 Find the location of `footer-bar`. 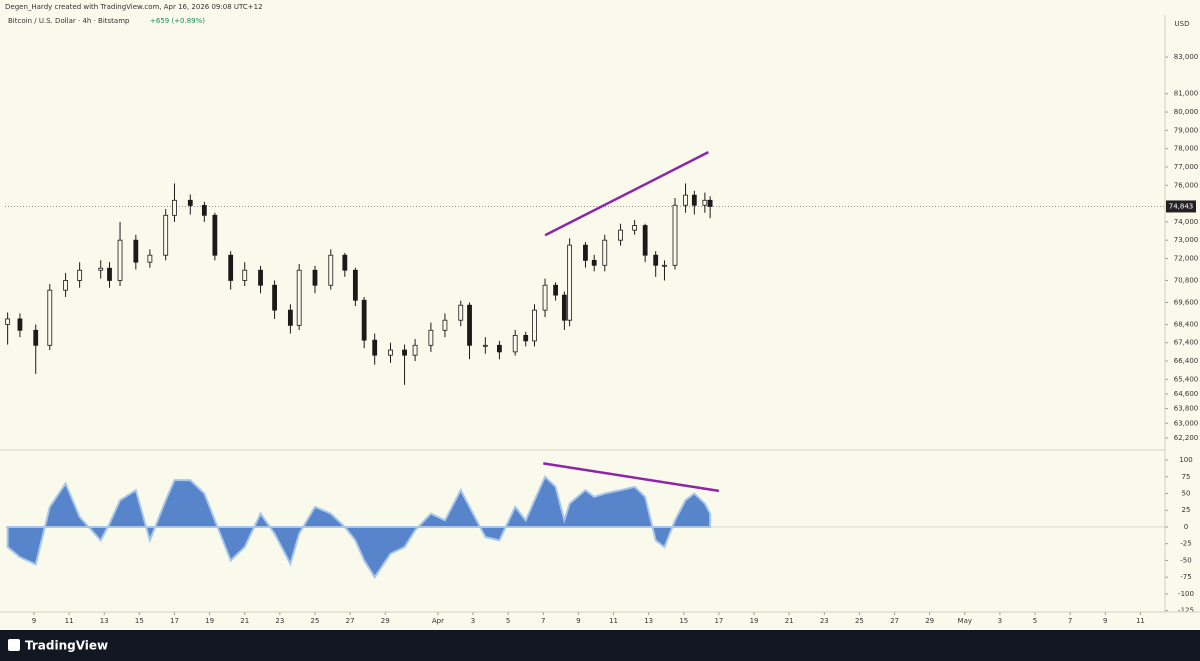

footer-bar is located at coordinates (600, 645).